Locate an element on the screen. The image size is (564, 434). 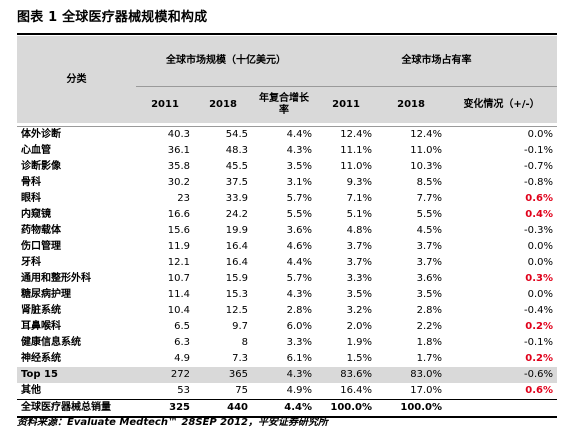
figure-title: 图表 1 全球医疗器械规模和构成 is located at coordinates (112, 17).